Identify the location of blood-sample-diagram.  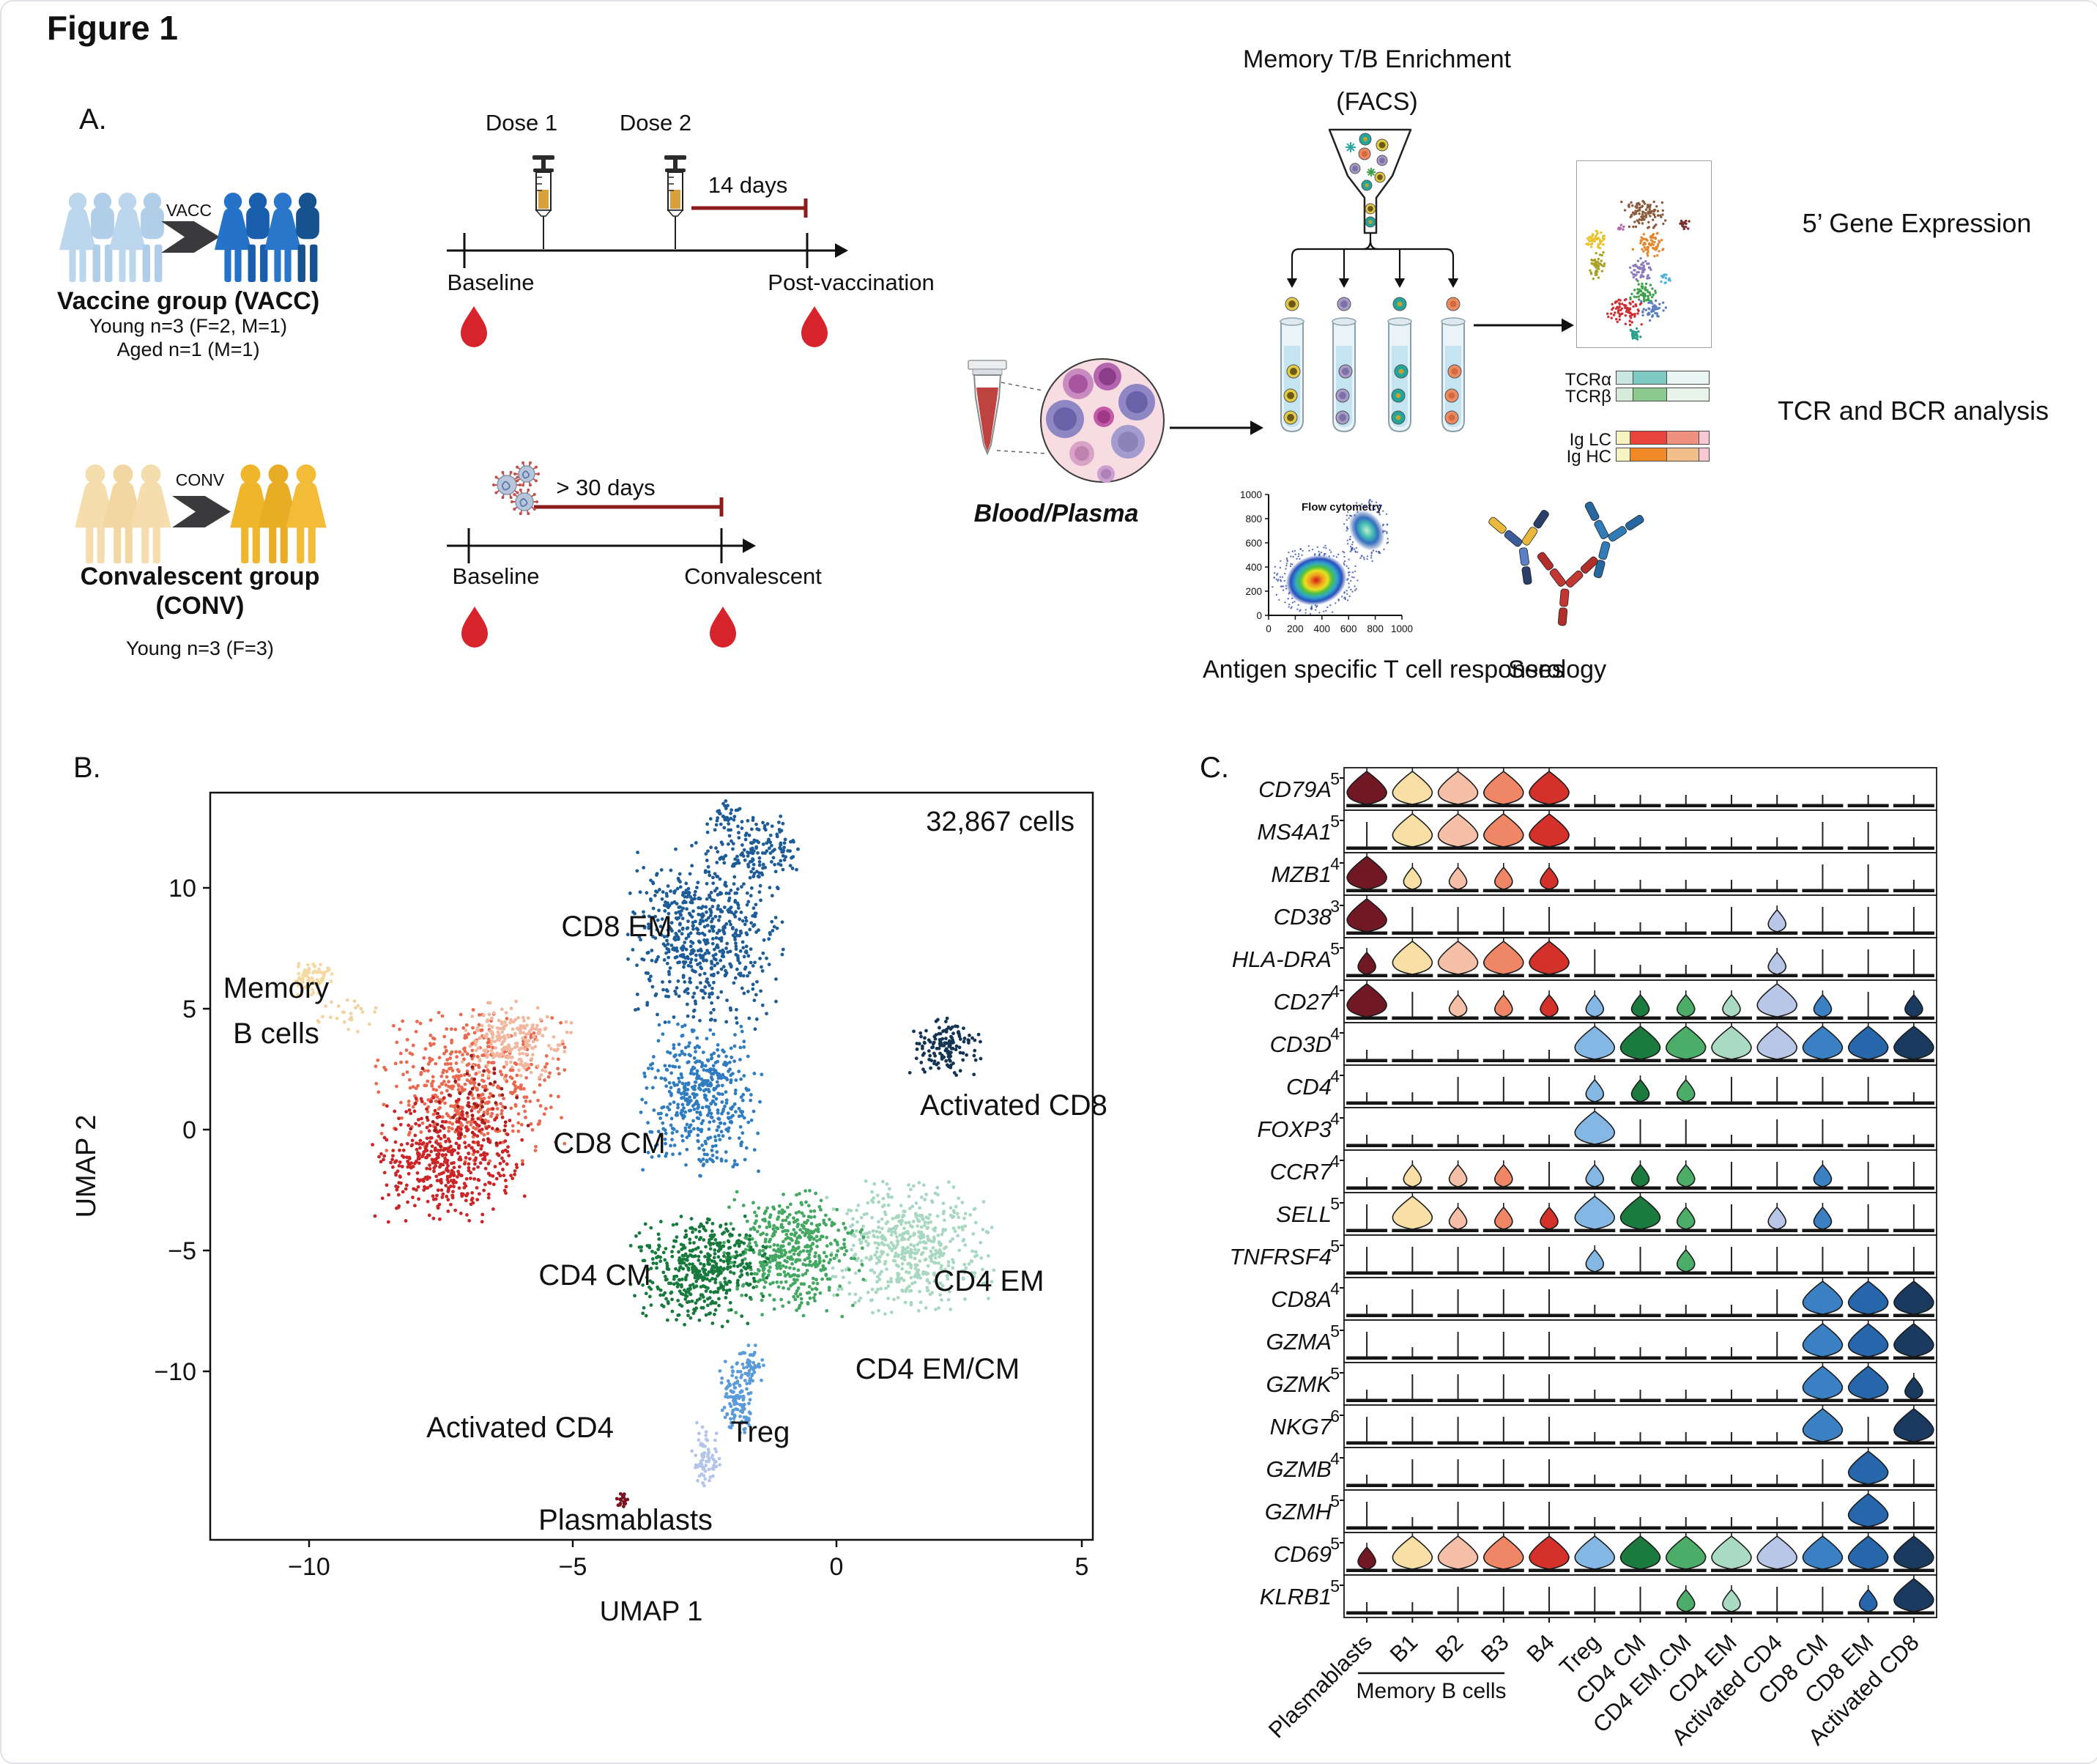
(1111, 439).